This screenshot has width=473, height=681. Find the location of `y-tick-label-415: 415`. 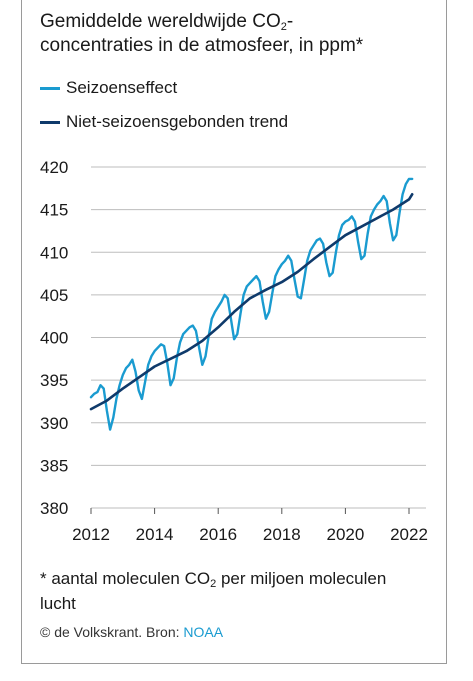

y-tick-label-415: 415 is located at coordinates (54, 210).